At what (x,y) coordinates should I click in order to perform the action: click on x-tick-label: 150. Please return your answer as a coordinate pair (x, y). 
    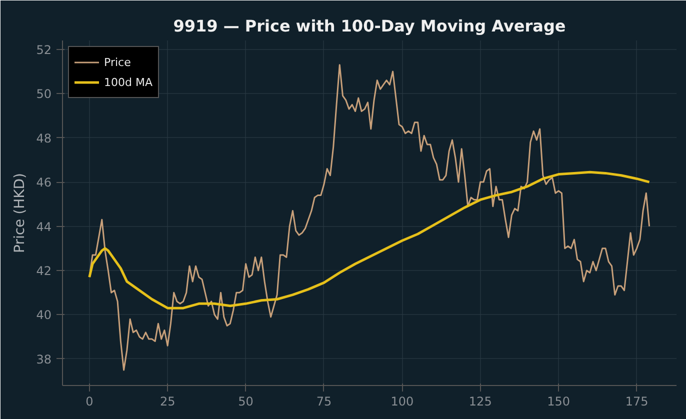
    Looking at the image, I should click on (558, 401).